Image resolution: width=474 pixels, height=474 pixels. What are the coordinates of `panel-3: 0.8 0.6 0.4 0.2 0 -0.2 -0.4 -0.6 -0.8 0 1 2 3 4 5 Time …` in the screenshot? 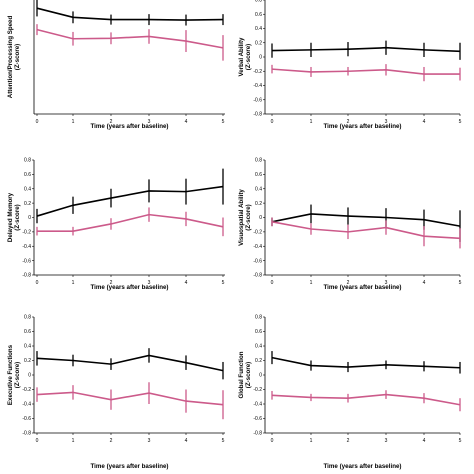 It's located at (116, 224).